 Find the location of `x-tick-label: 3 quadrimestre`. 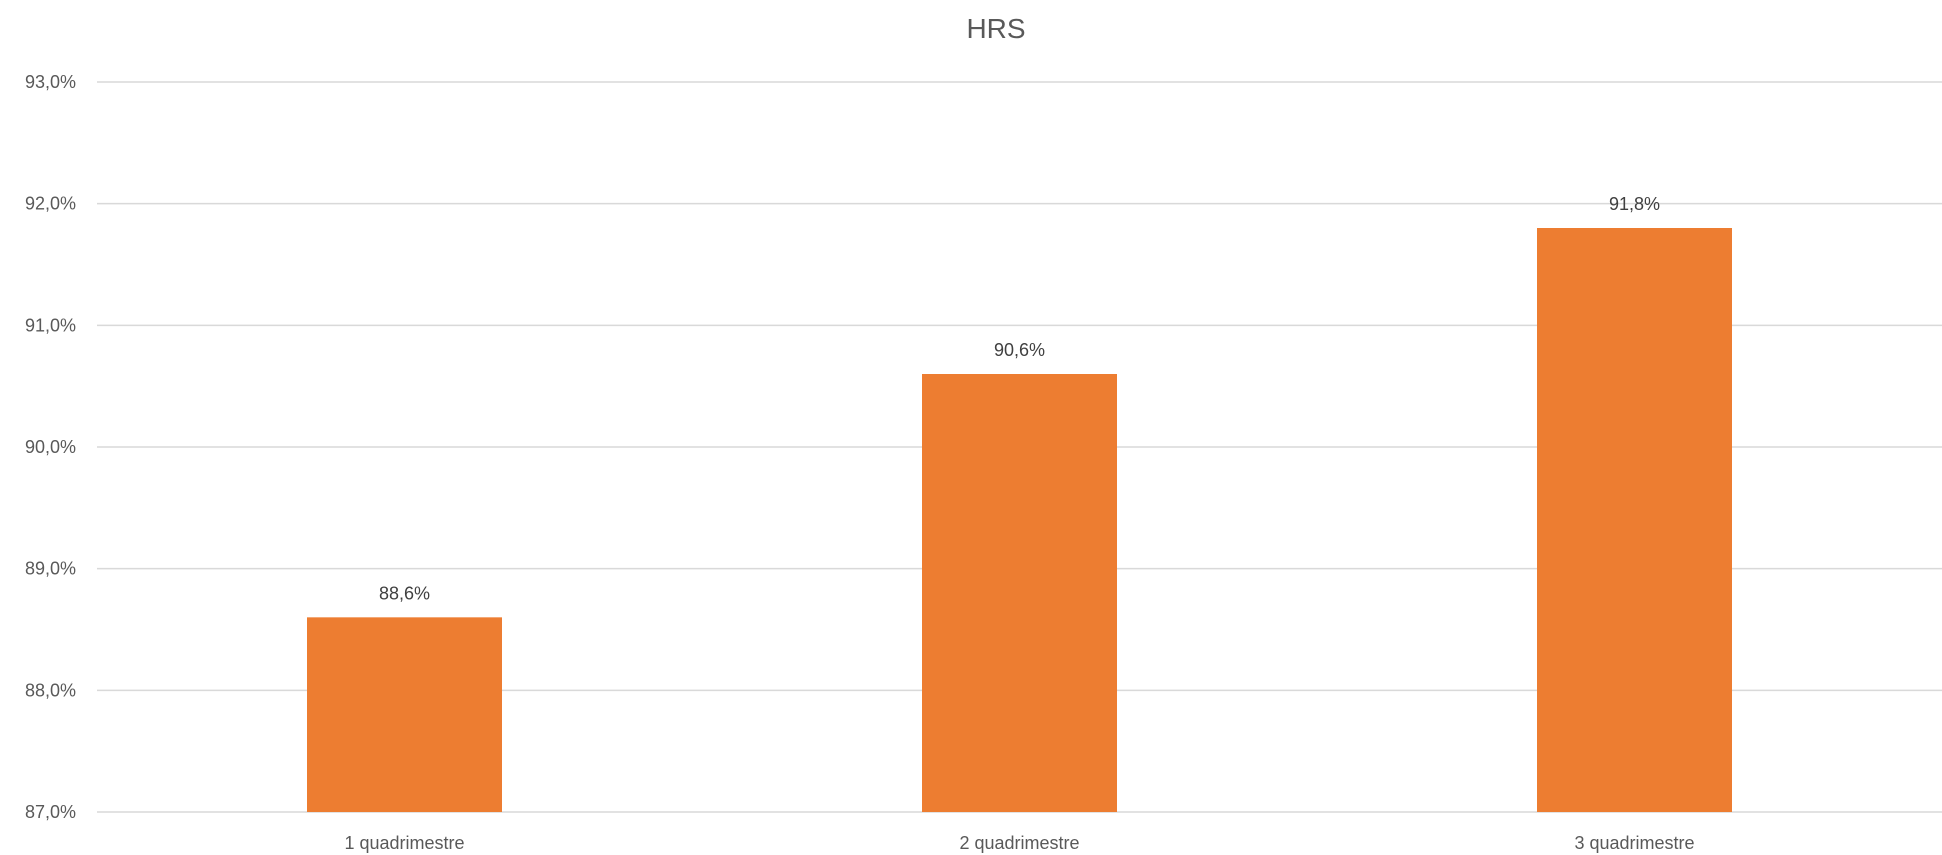

x-tick-label: 3 quadrimestre is located at coordinates (1634, 843).